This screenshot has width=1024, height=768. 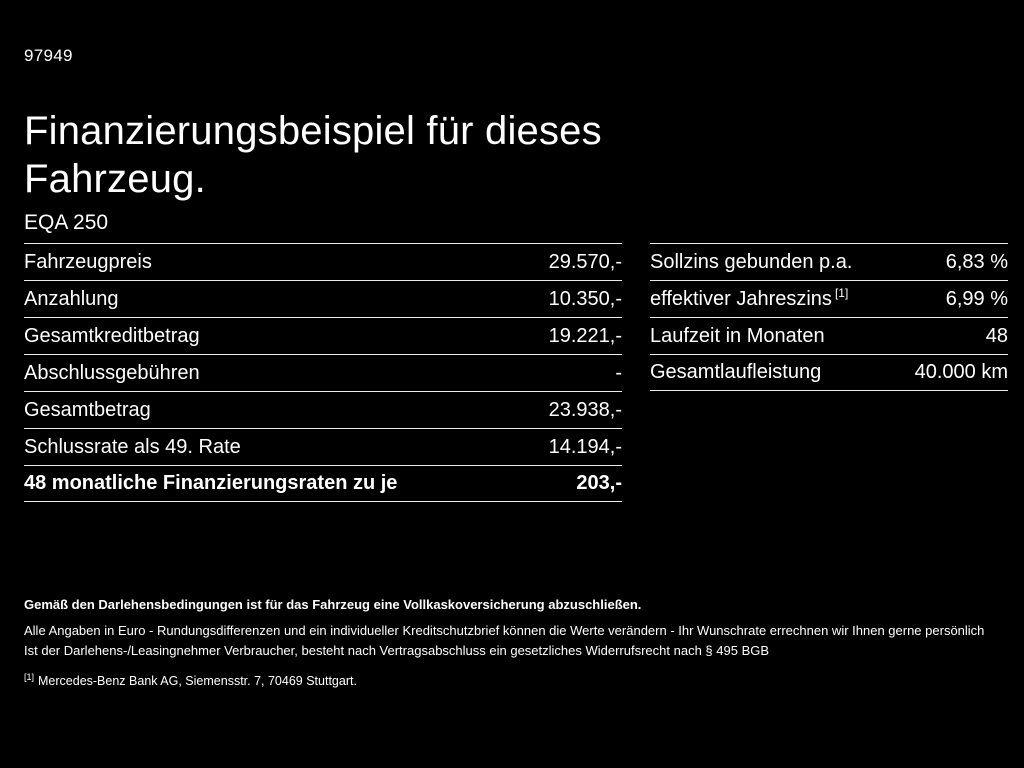 What do you see at coordinates (585, 446) in the screenshot?
I see `row-value: 14.194,-` at bounding box center [585, 446].